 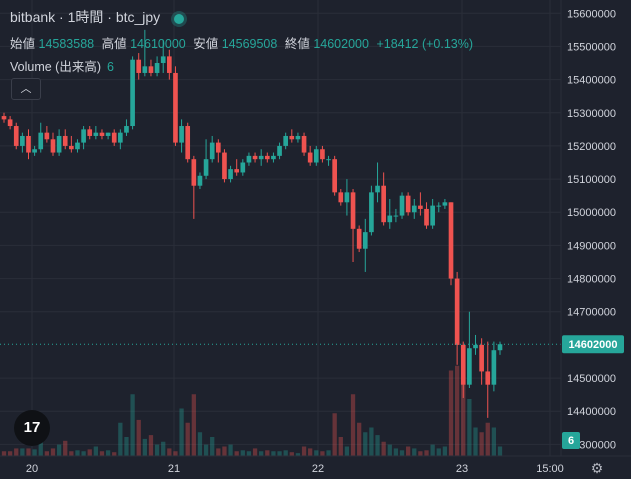 I want to click on y-tick-label: 15000000, so click(x=591, y=213).